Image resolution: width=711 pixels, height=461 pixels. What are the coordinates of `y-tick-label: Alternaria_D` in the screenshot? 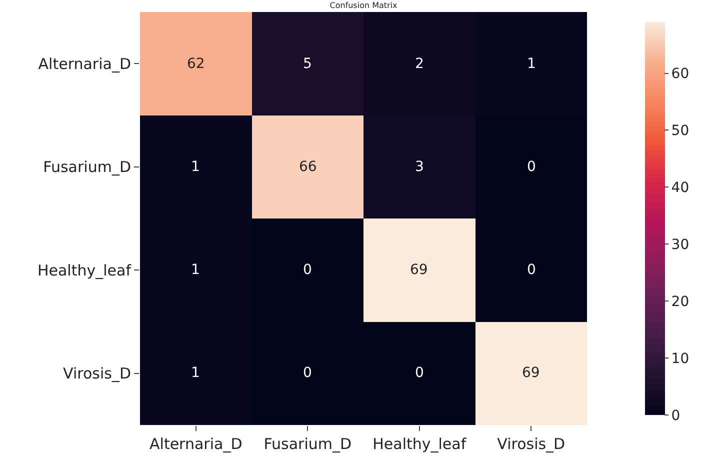 It's located at (84, 63).